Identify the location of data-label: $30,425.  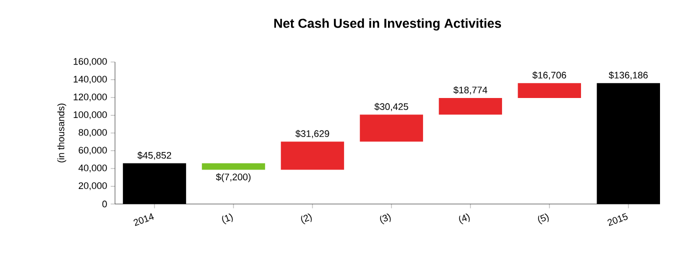
(391, 107).